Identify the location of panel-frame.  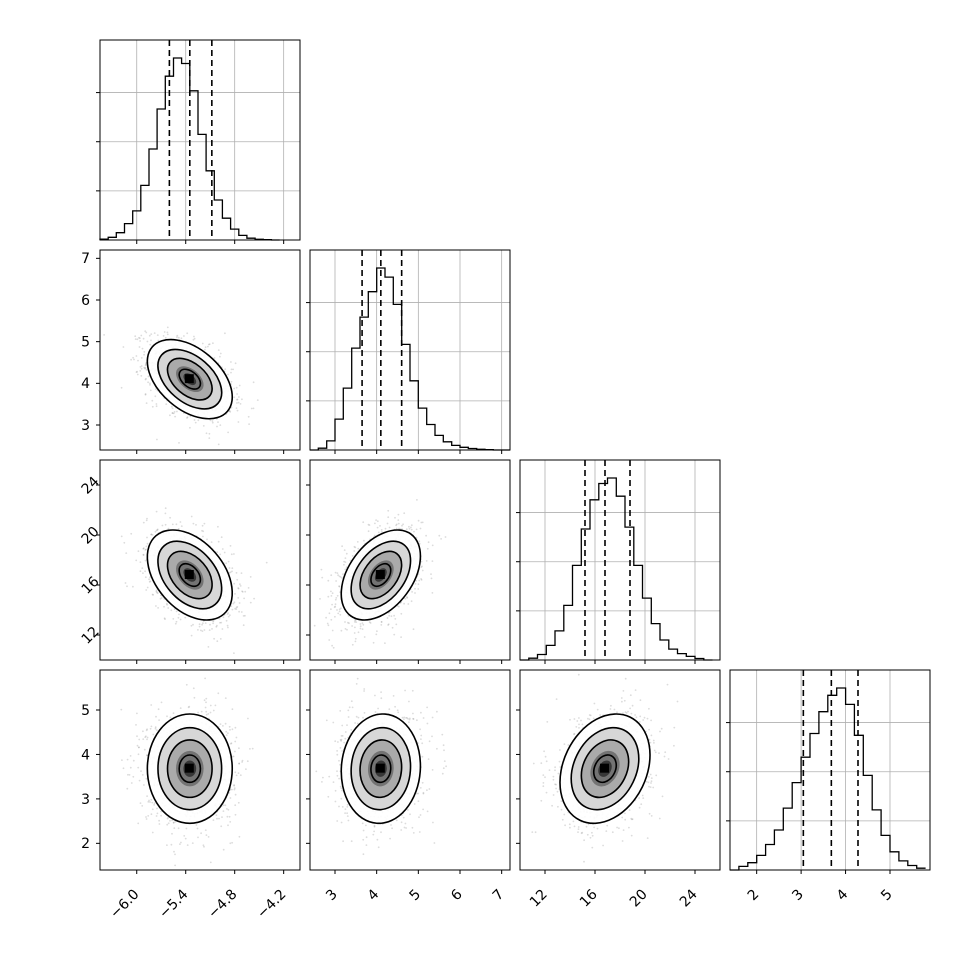
(410, 560).